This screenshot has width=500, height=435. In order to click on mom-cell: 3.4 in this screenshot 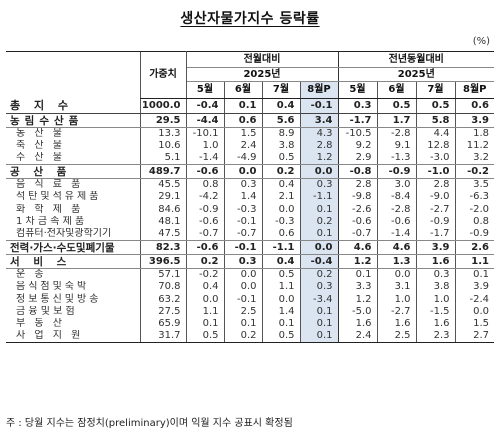, I will do `click(318, 120)`.